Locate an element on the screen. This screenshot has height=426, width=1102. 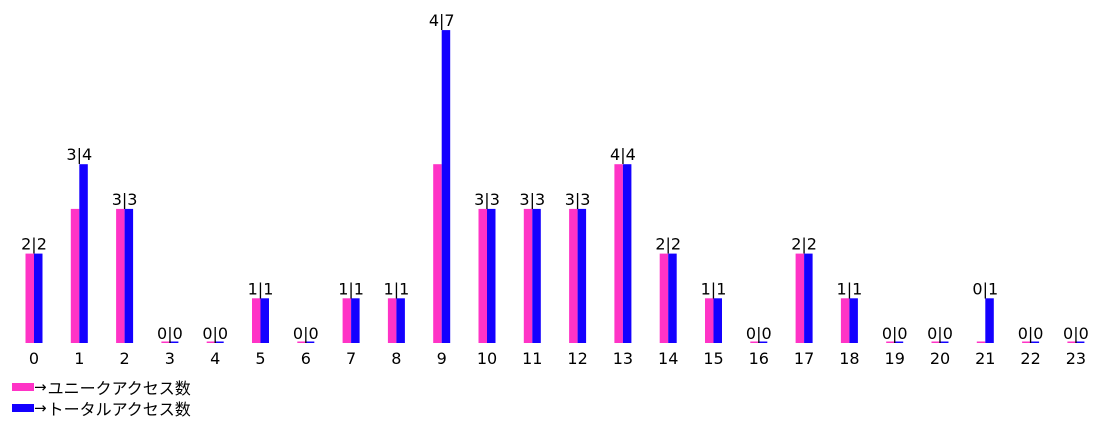
legend: → ユニークアクセス数 → トータルアクセス数 is located at coordinates (101, 397).